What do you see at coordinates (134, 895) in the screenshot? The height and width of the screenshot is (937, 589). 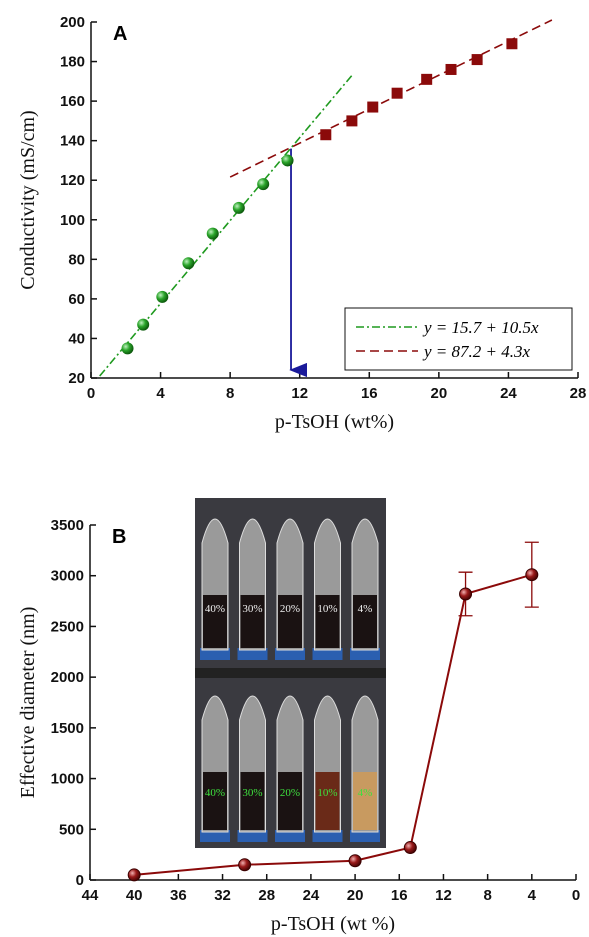 I see `x-tick-label: 40` at bounding box center [134, 895].